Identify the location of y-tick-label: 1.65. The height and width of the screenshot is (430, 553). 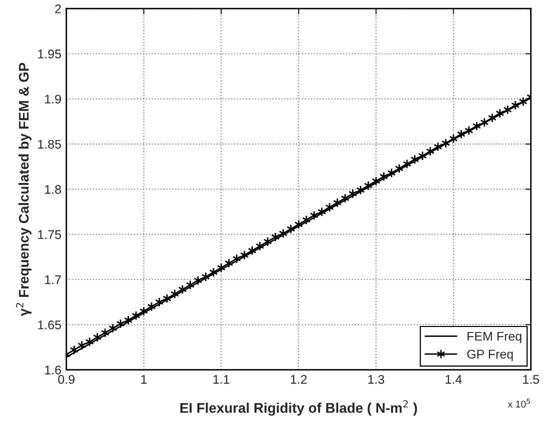
(49, 325).